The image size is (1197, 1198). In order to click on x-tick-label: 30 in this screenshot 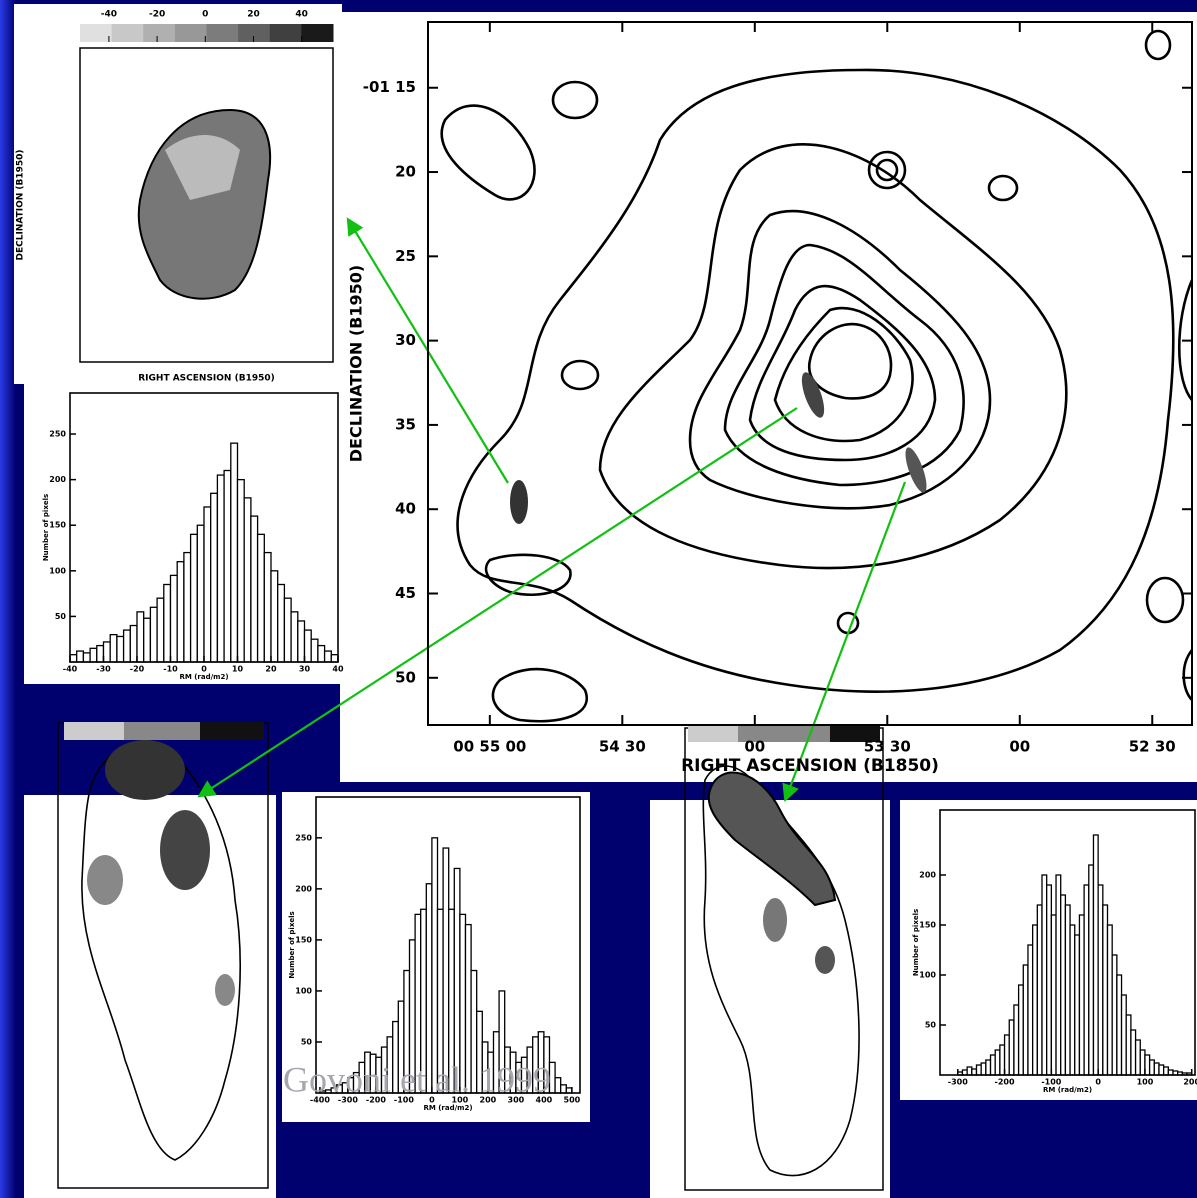, I will do `click(305, 669)`.